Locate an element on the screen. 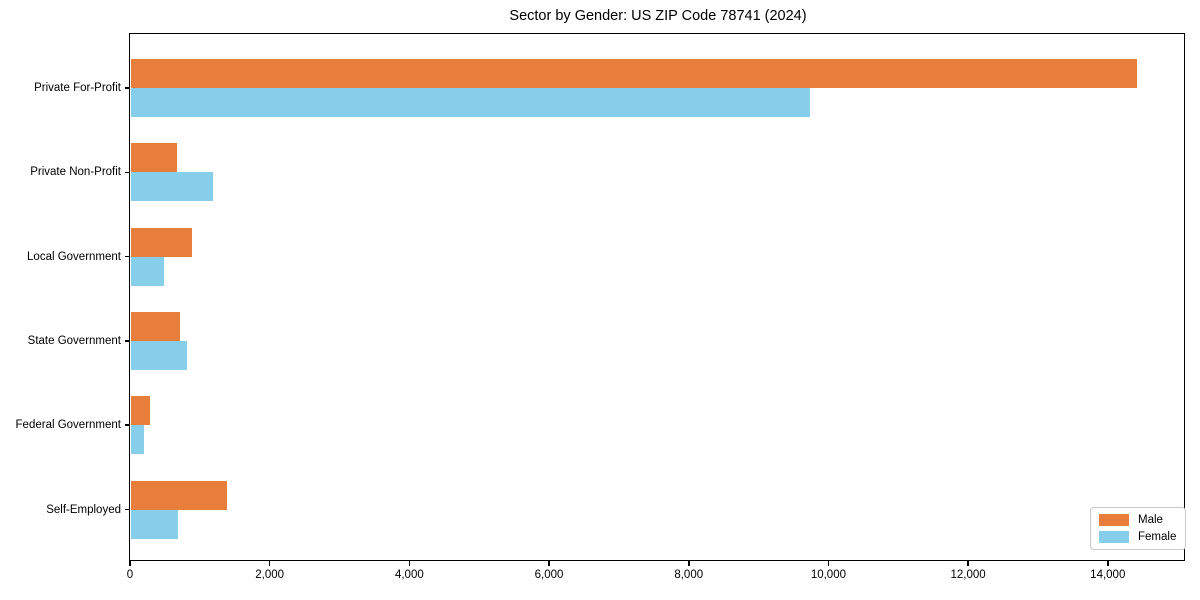 This screenshot has height=600, width=1200. legend-entry-female: Female is located at coordinates (1137, 537).